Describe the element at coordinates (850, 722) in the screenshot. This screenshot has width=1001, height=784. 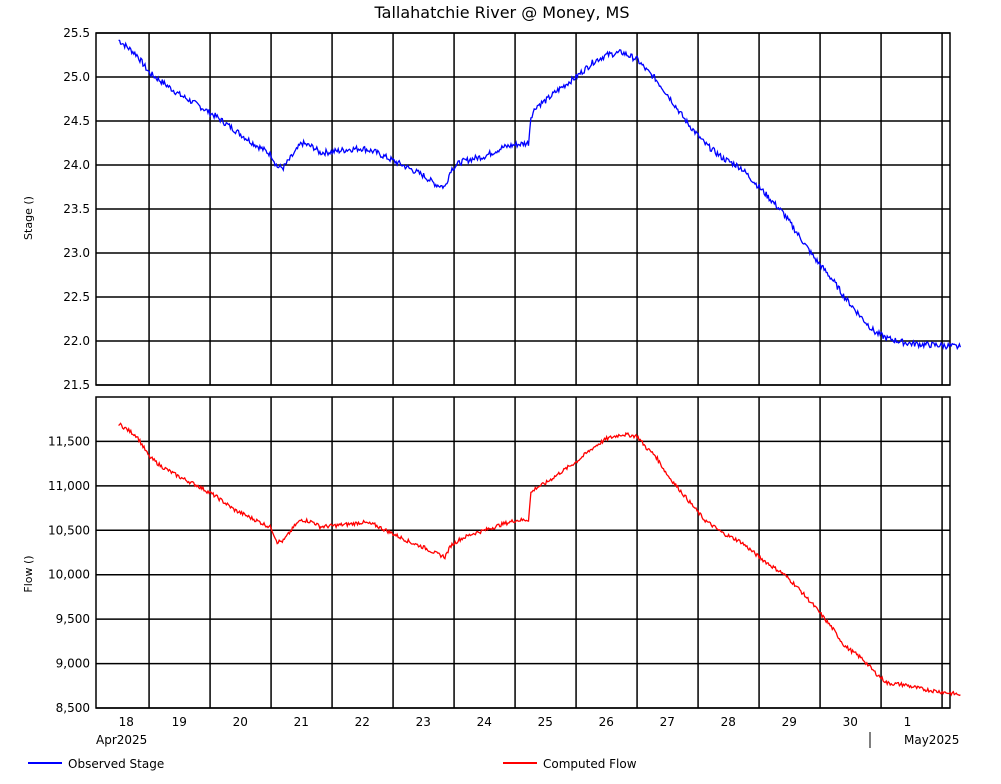
I see `x-tick-label: 30` at that location.